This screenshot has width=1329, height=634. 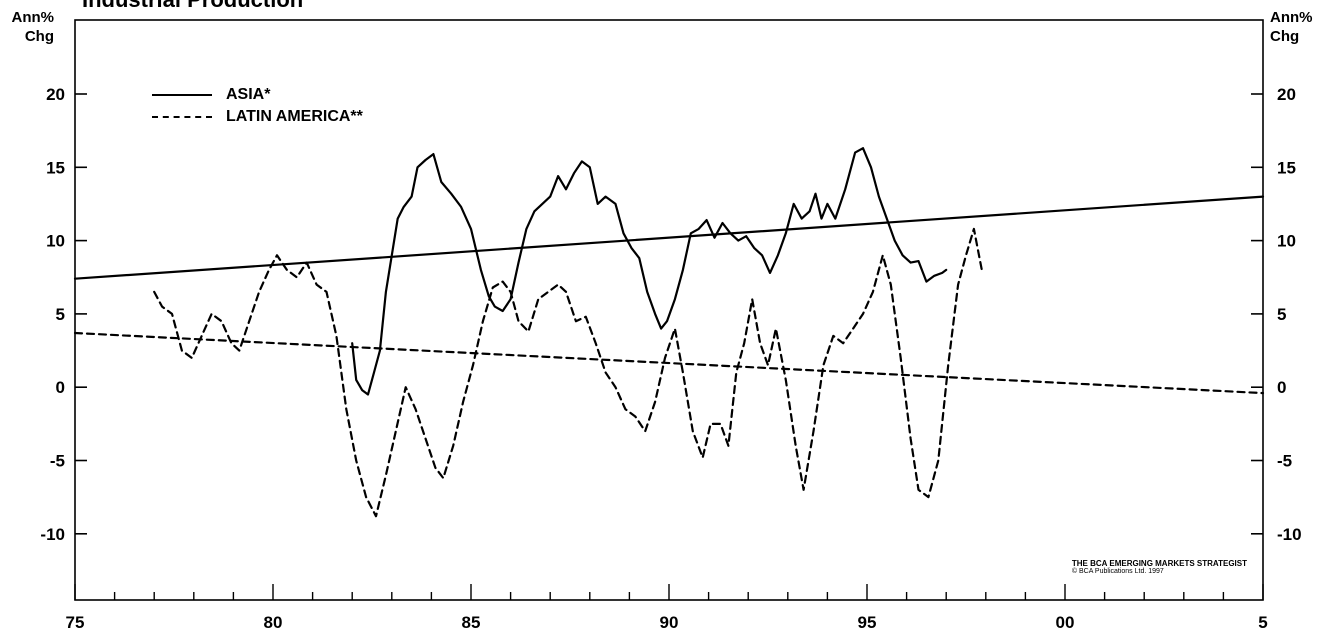 What do you see at coordinates (1286, 94) in the screenshot?
I see `y-tick-label-right: 20` at bounding box center [1286, 94].